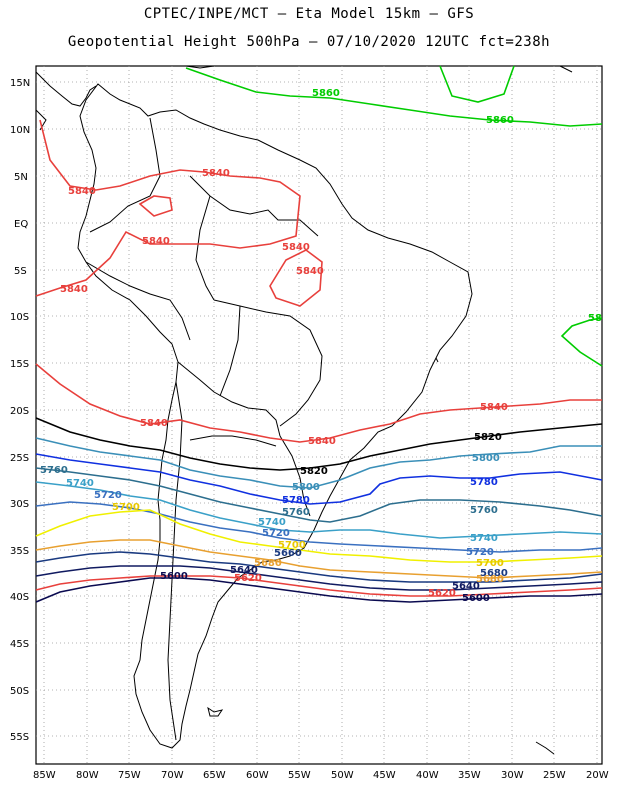 The image size is (618, 800). I want to click on lat-tick: EQ, so click(21, 224).